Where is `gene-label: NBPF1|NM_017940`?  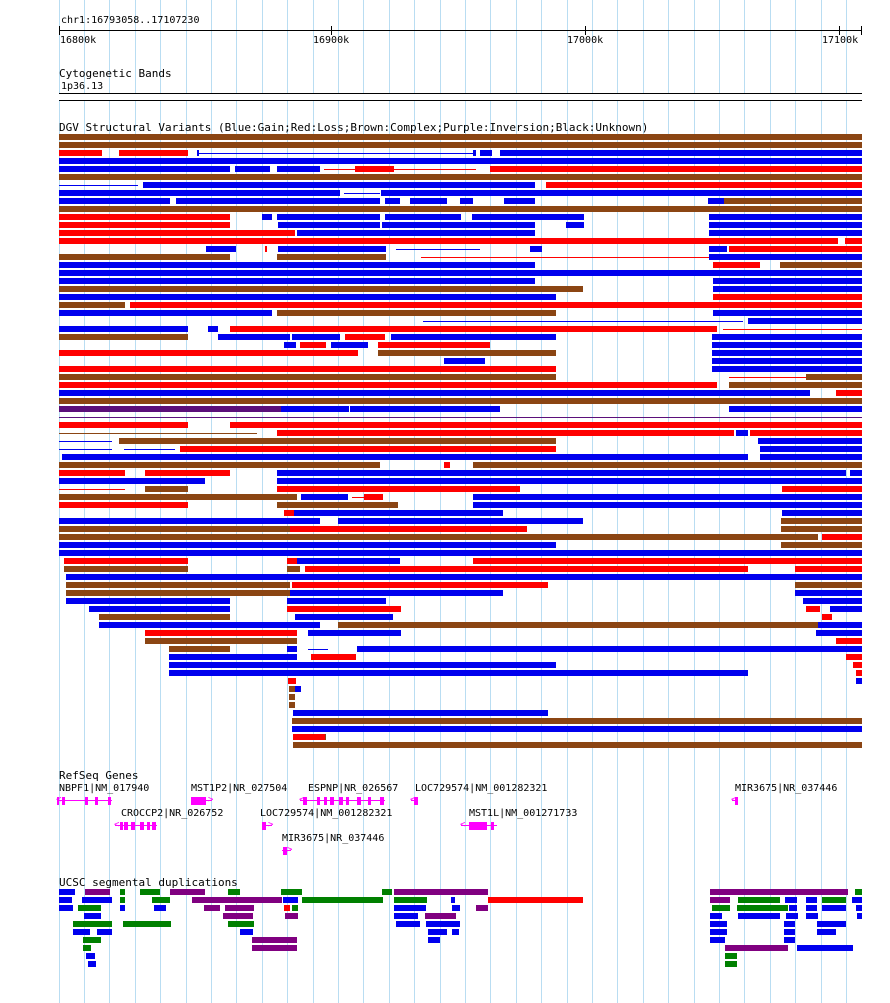
gene-label: NBPF1|NM_017940 is located at coordinates (104, 788).